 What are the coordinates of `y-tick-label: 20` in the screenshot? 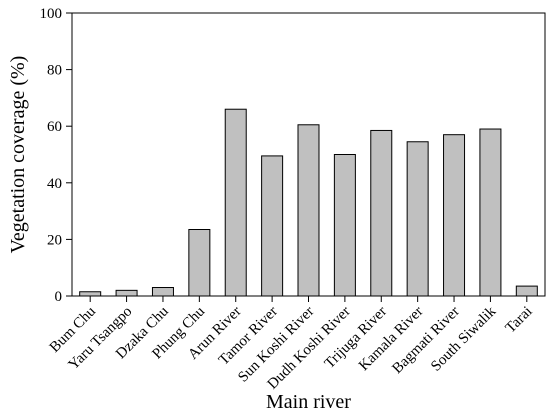 It's located at (54, 240).